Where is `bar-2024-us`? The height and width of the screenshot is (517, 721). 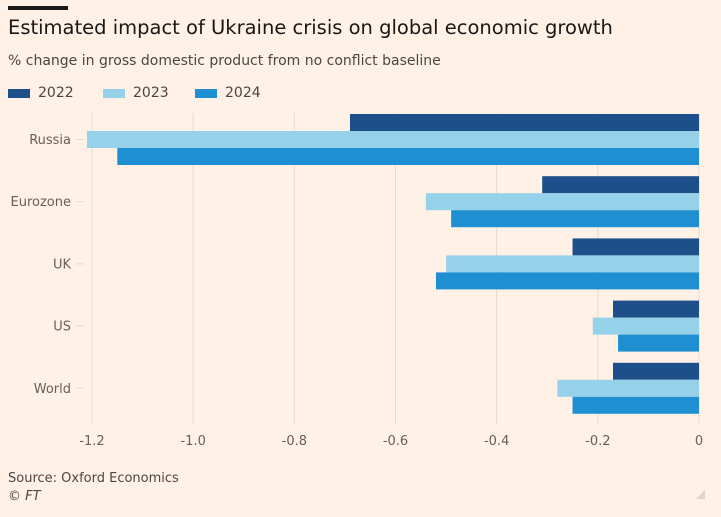 bar-2024-us is located at coordinates (658, 343).